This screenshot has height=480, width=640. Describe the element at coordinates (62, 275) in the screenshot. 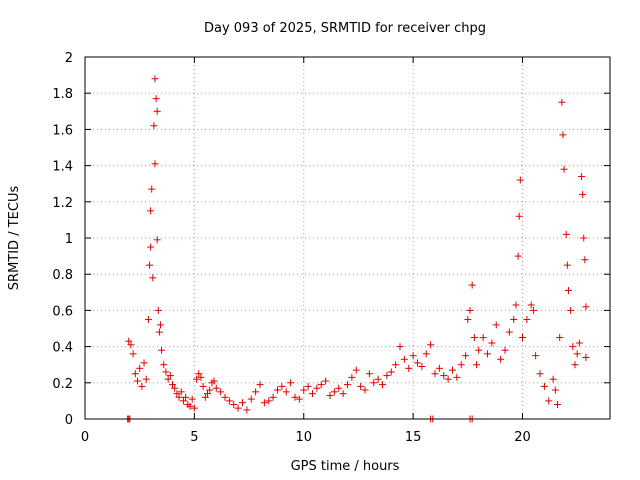

I see `y-tick-label: 0.8` at that location.